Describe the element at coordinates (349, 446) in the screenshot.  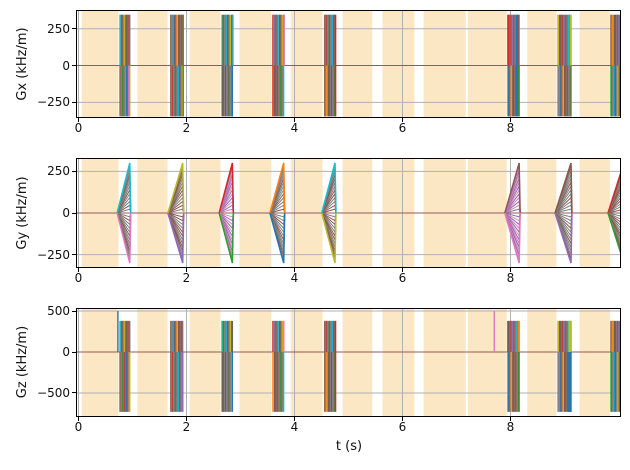
I see `time-axis-label: t (s)` at that location.